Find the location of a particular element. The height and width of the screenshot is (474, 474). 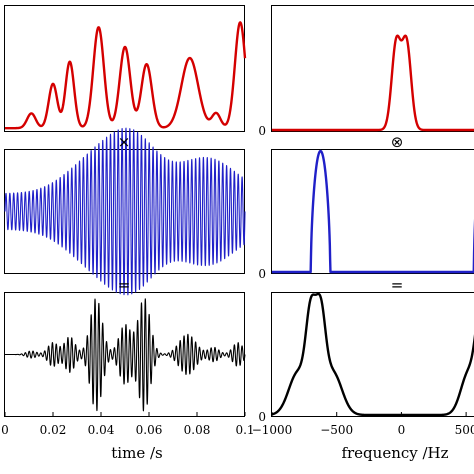

frequency-product-xtick-label: 0 is located at coordinates (402, 430).